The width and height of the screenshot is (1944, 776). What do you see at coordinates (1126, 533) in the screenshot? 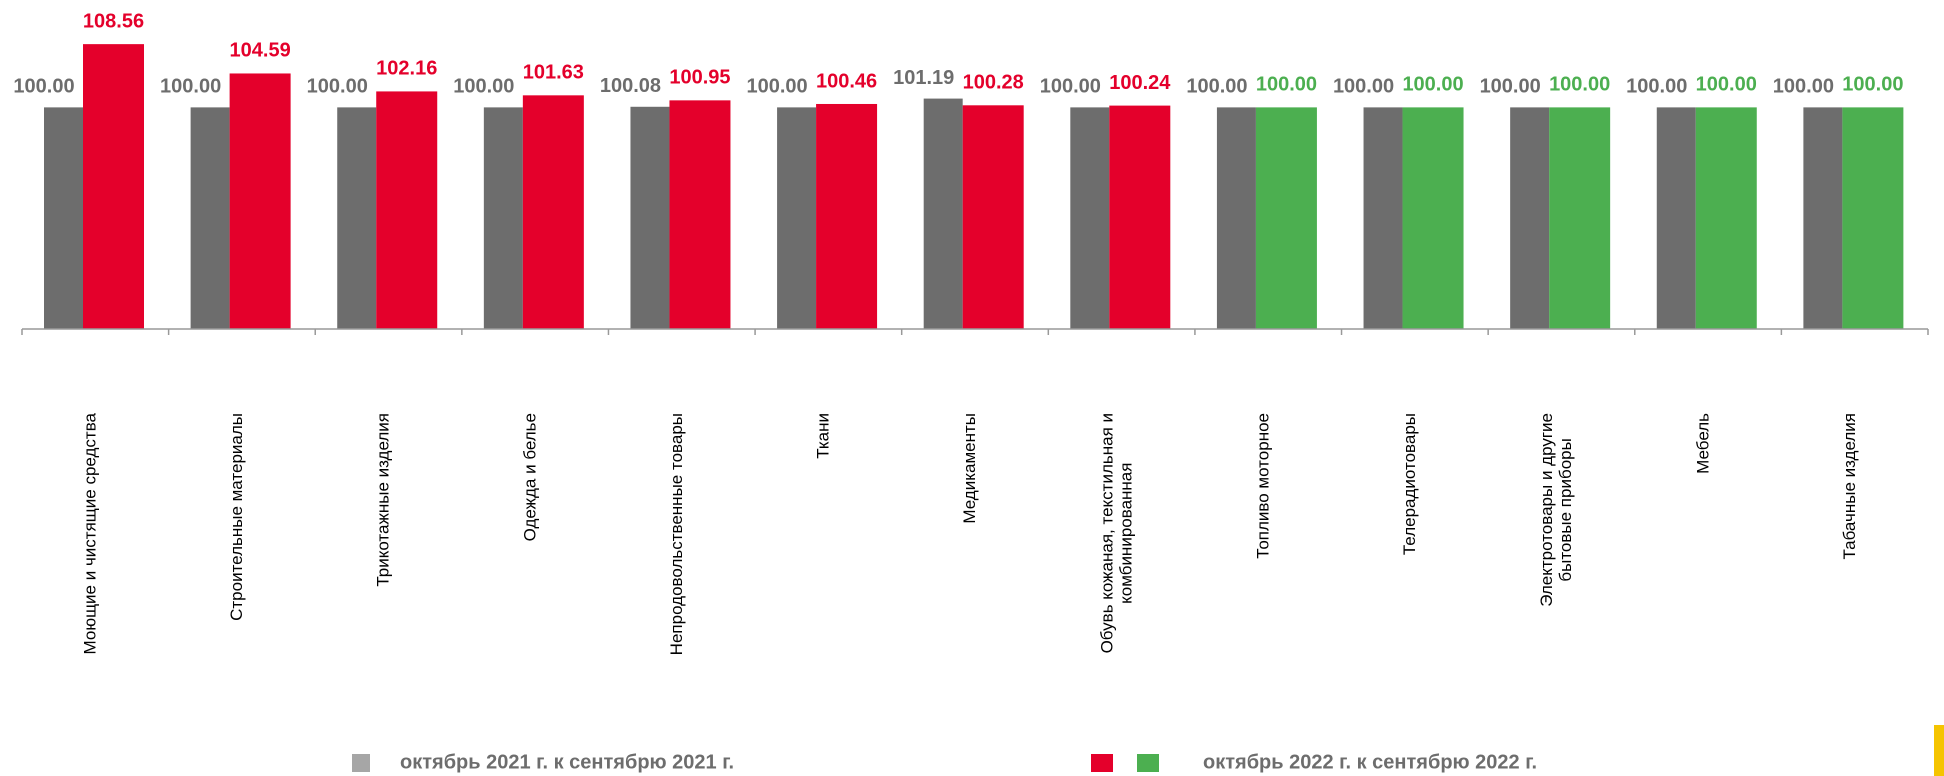
I see `category-line: комбинированная` at bounding box center [1126, 533].